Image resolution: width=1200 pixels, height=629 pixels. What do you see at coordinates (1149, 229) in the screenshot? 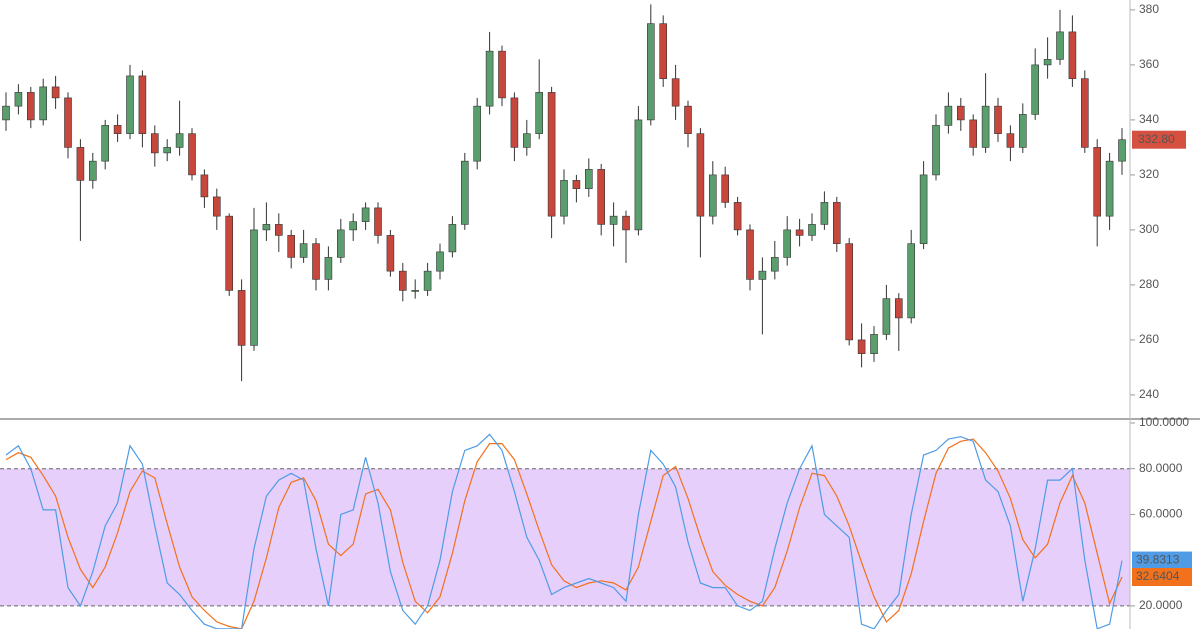
I see `y-tick-label: 300` at bounding box center [1149, 229].